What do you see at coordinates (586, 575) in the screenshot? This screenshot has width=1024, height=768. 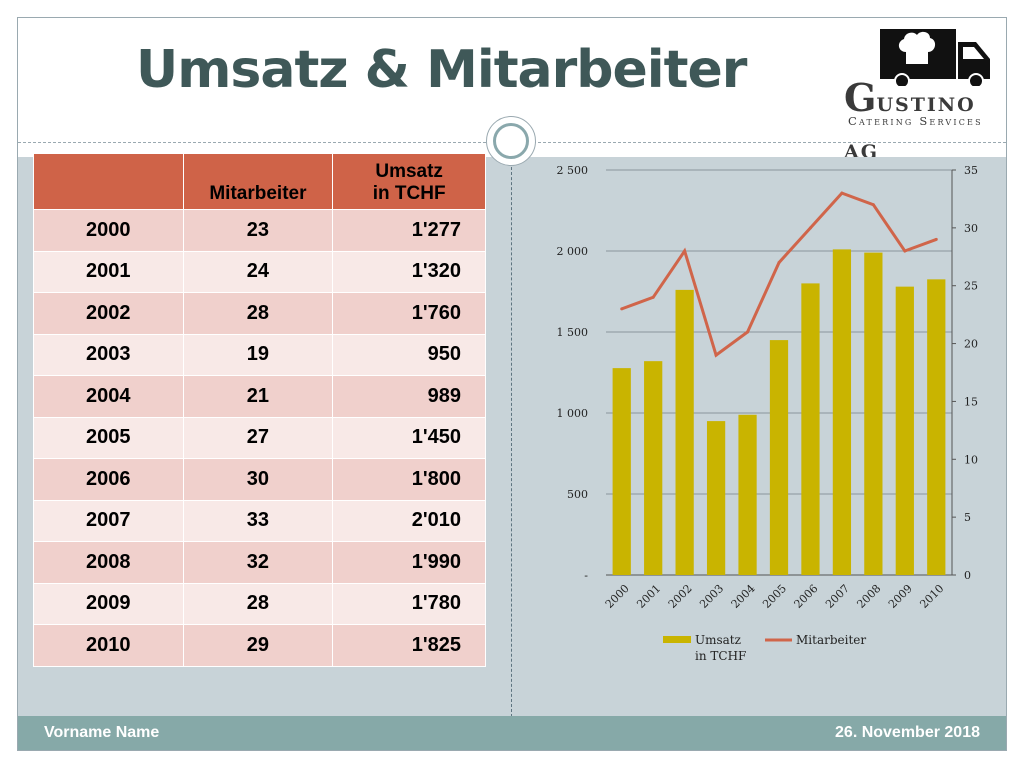 I see `y-left-tick-label: -` at bounding box center [586, 575].